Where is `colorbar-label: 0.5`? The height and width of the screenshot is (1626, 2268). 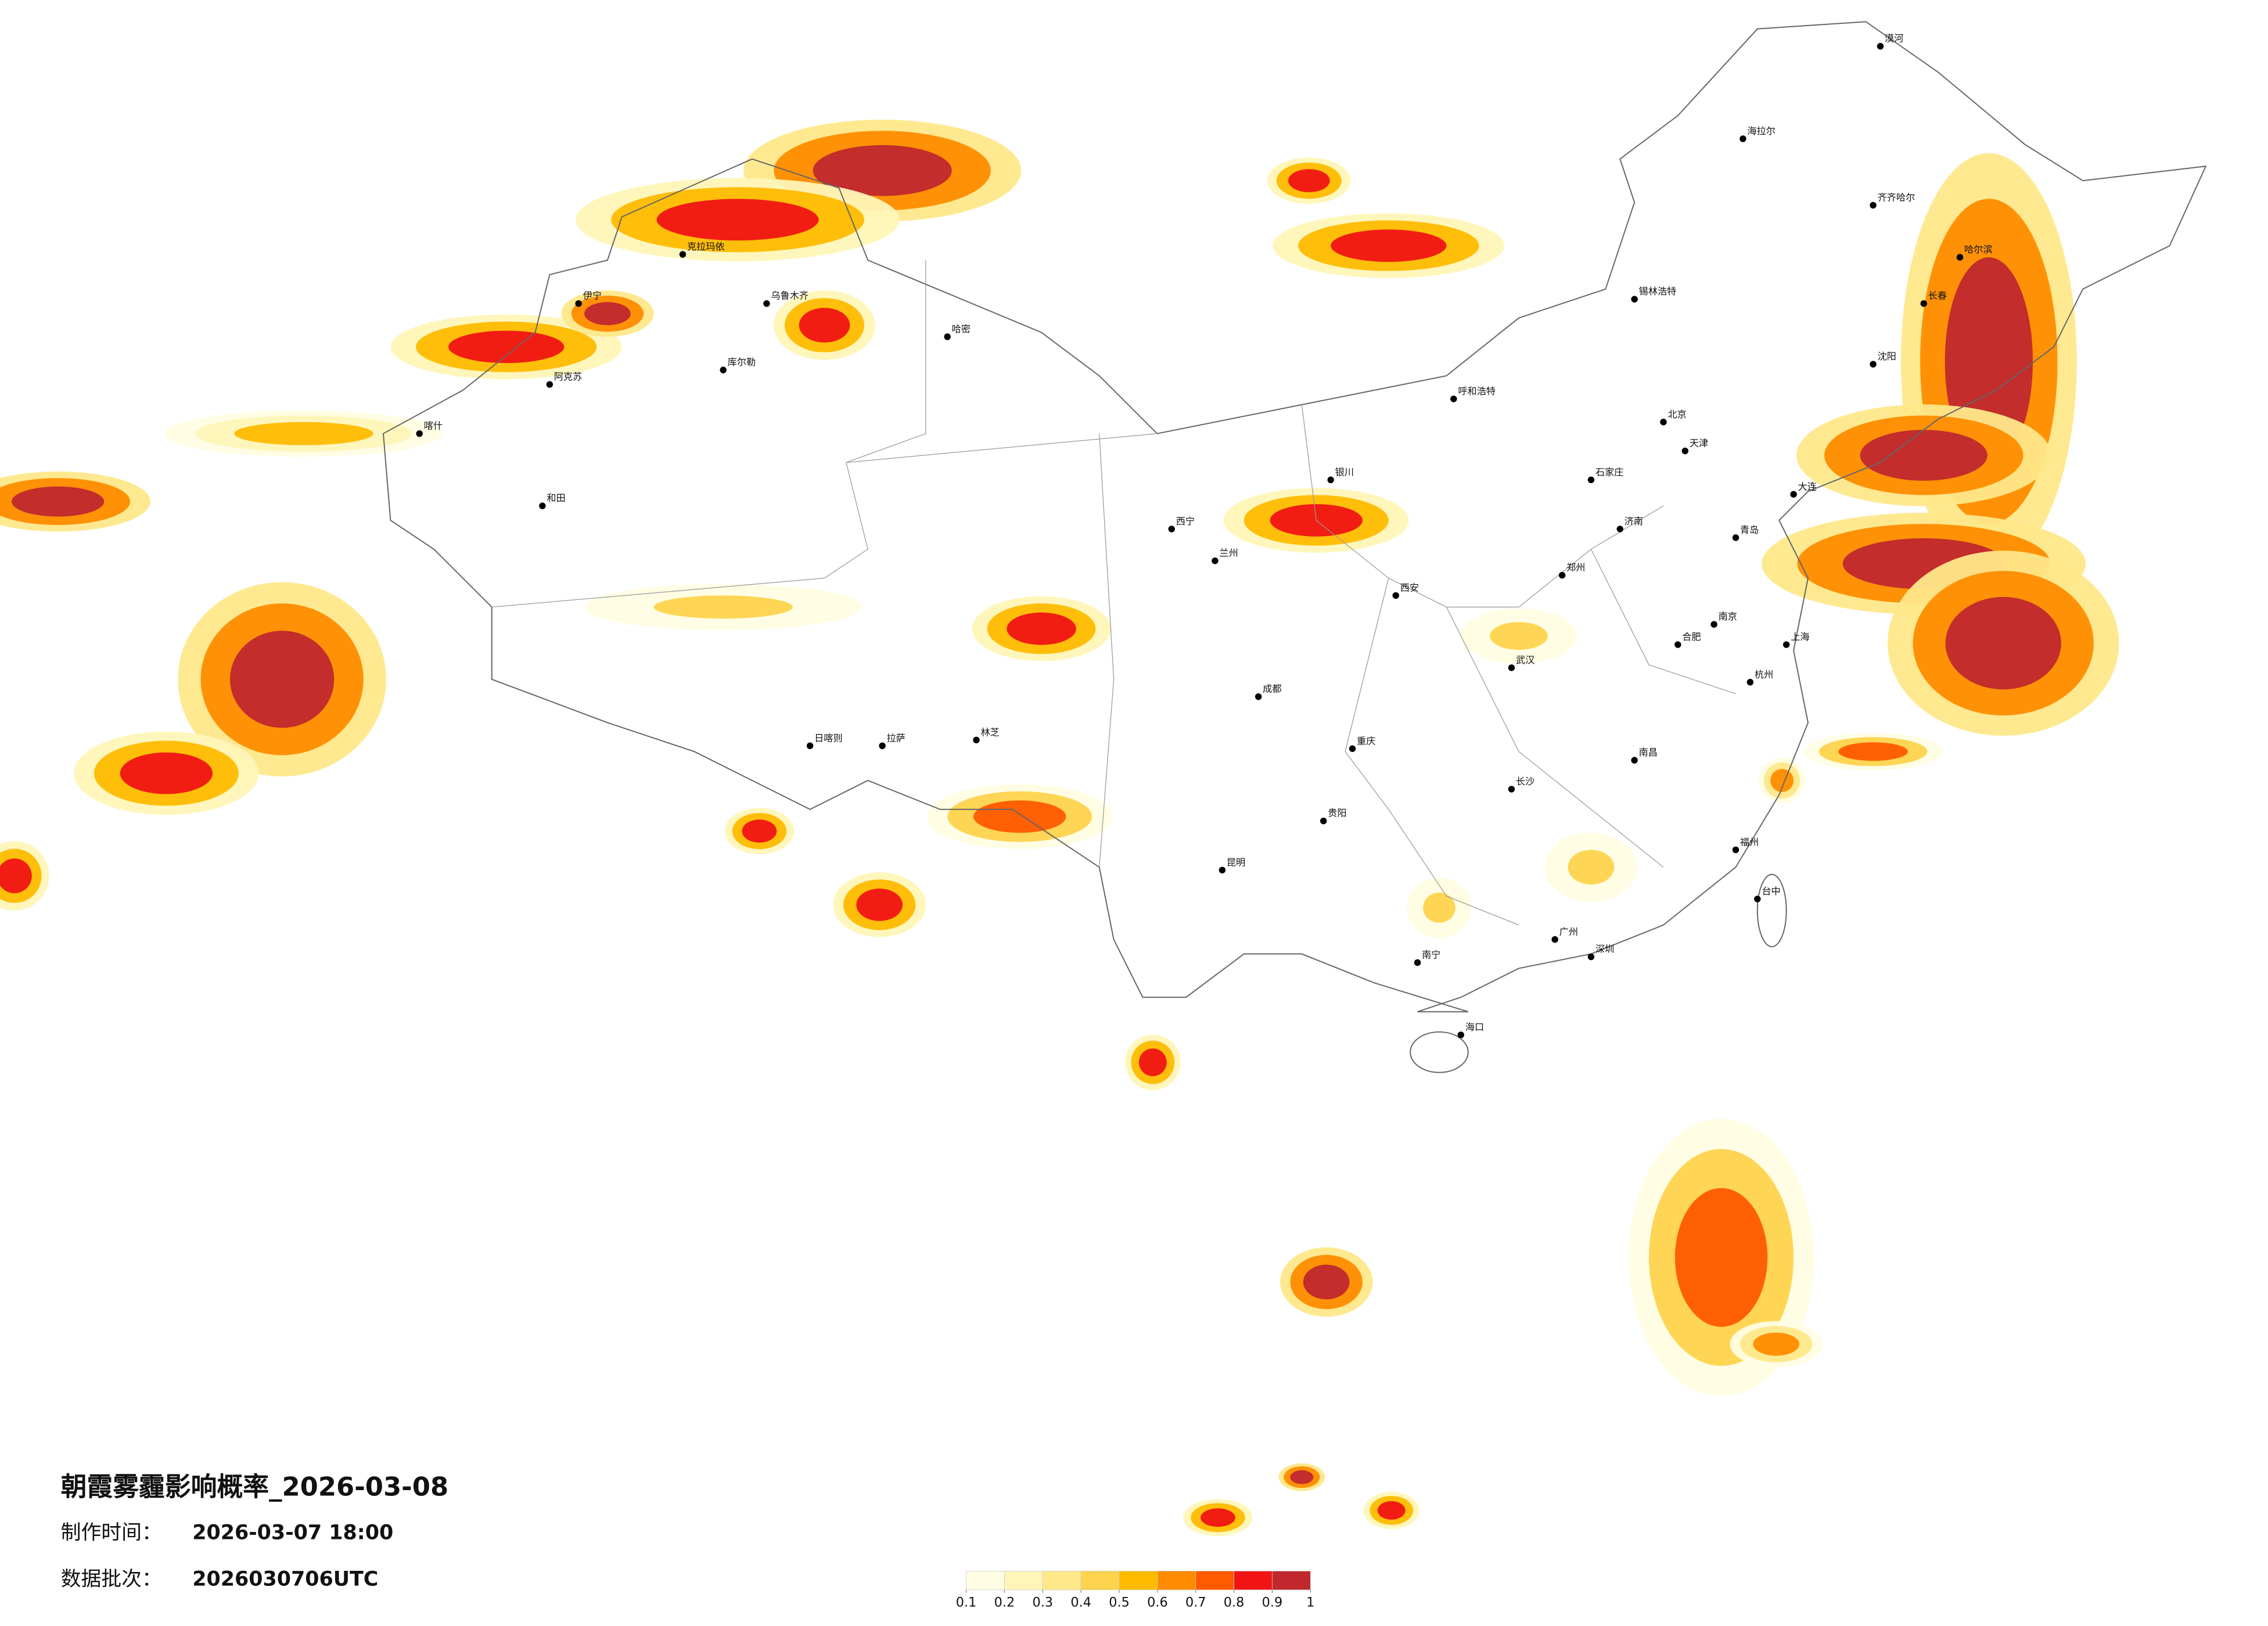
colorbar-label: 0.5 is located at coordinates (1119, 1602).